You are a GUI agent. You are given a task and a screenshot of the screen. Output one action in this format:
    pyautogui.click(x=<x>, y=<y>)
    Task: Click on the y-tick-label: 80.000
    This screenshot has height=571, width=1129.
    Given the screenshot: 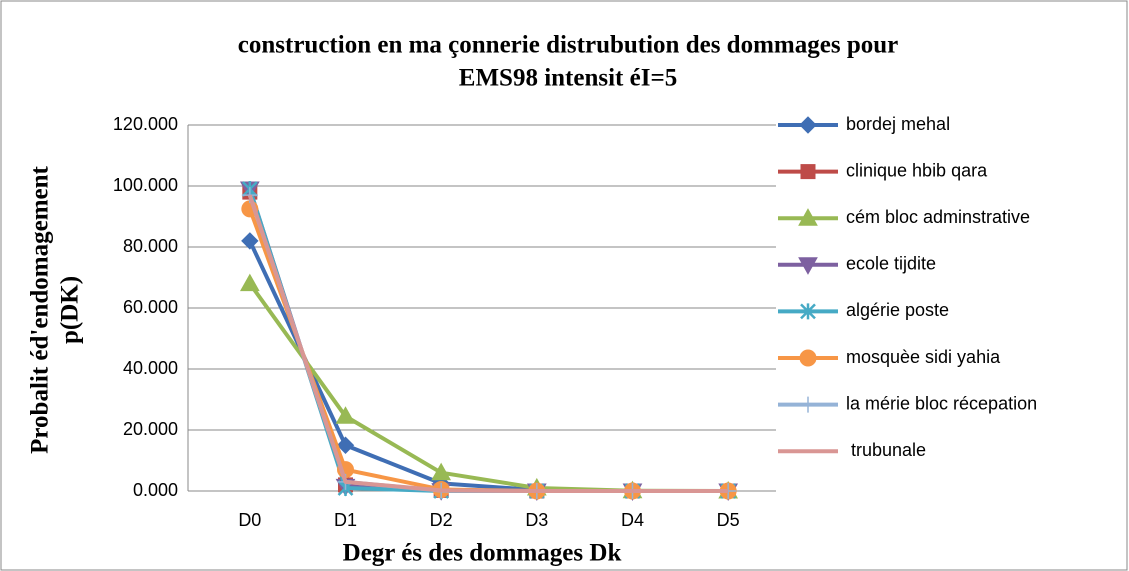 What is the action you would take?
    pyautogui.click(x=150, y=246)
    